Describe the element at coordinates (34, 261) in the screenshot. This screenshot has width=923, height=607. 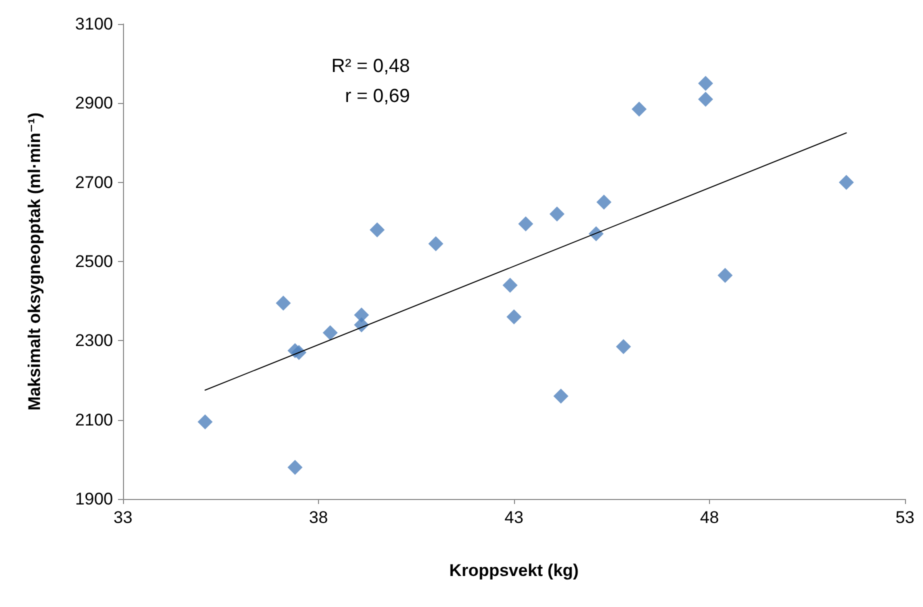
I see `y-axis-title: Maksimalt oksygneopptak (ml·min⁻¹)` at that location.